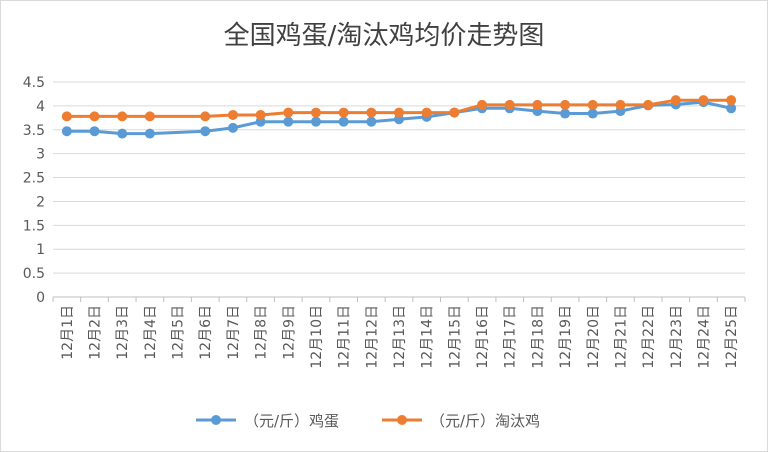 This screenshot has height=452, width=768. I want to click on y-tick-label: 4.5, so click(34, 83).